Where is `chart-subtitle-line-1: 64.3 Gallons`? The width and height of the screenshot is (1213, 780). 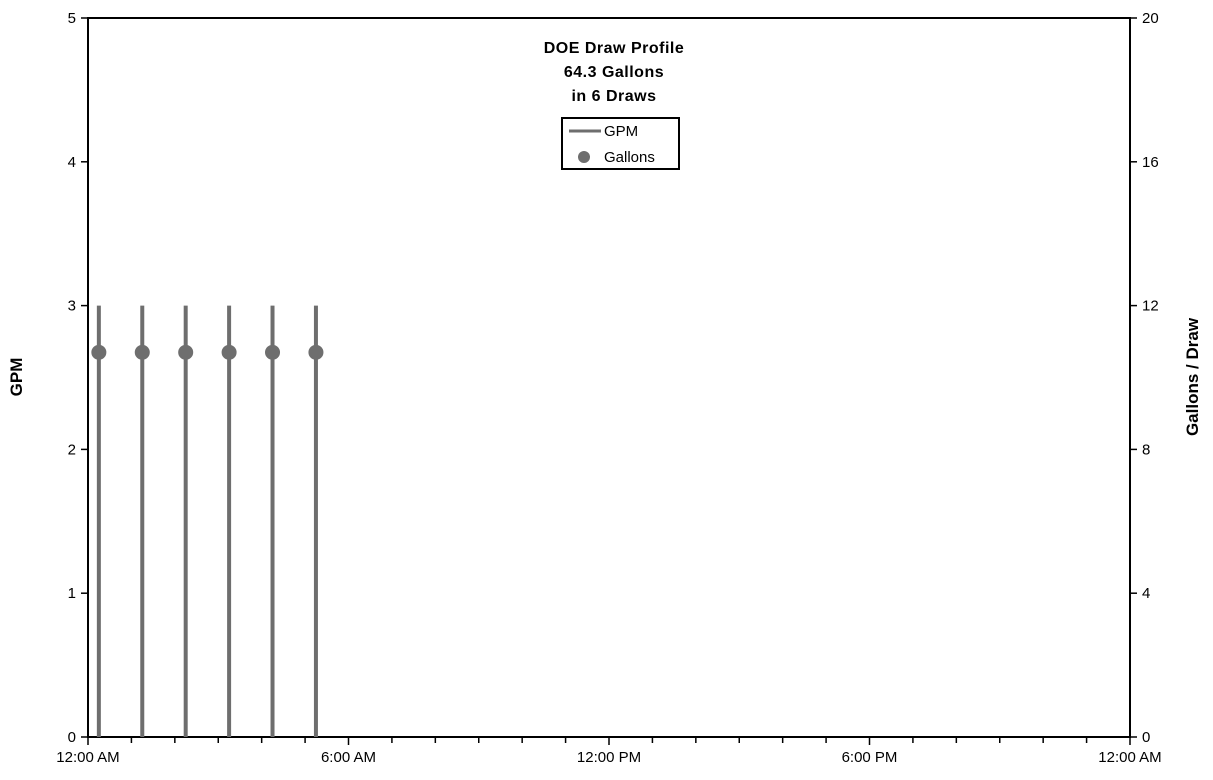 chart-subtitle-line-1: 64.3 Gallons is located at coordinates (614, 72).